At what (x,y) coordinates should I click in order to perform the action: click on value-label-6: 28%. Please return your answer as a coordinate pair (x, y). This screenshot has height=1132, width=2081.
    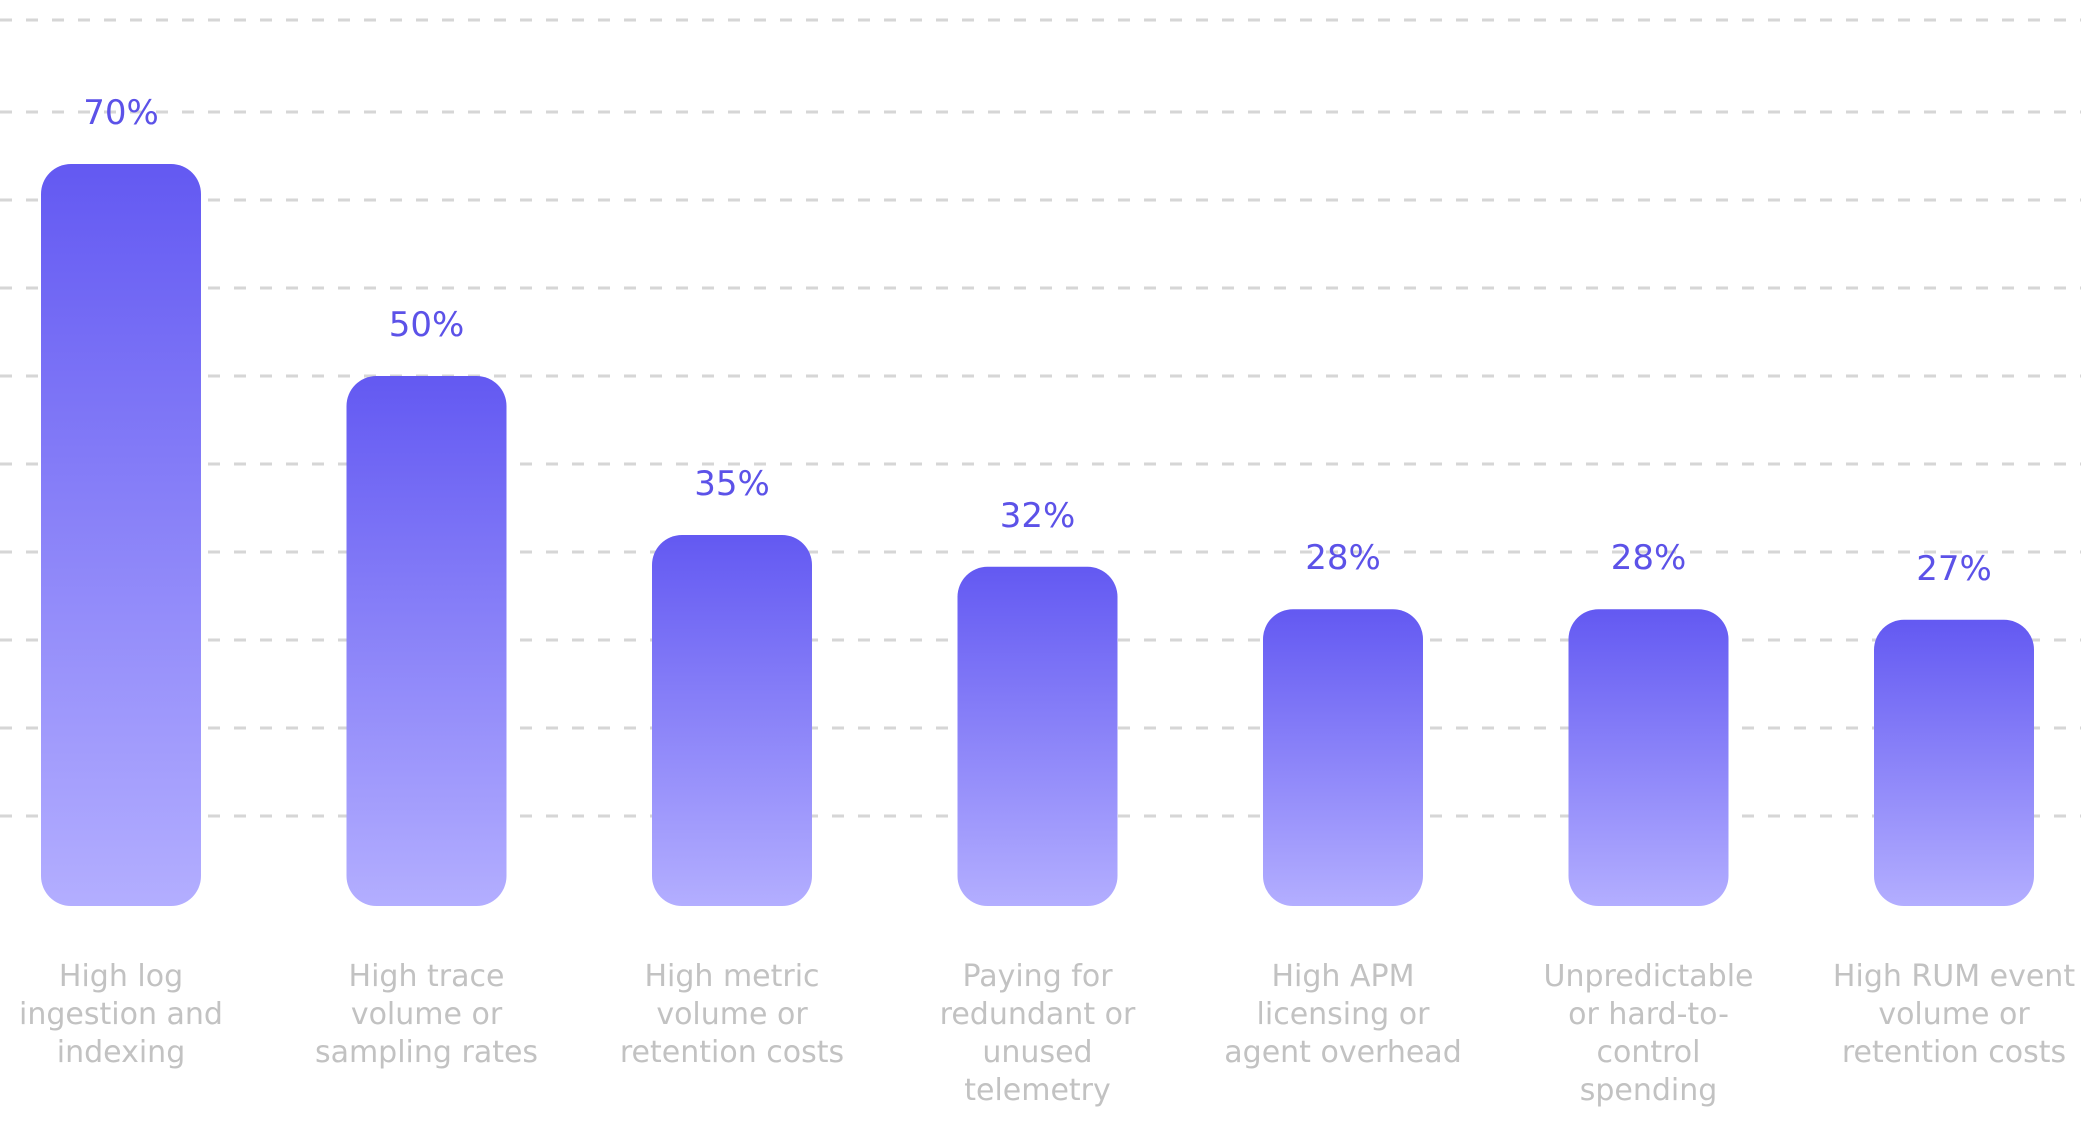
    Looking at the image, I should click on (1649, 558).